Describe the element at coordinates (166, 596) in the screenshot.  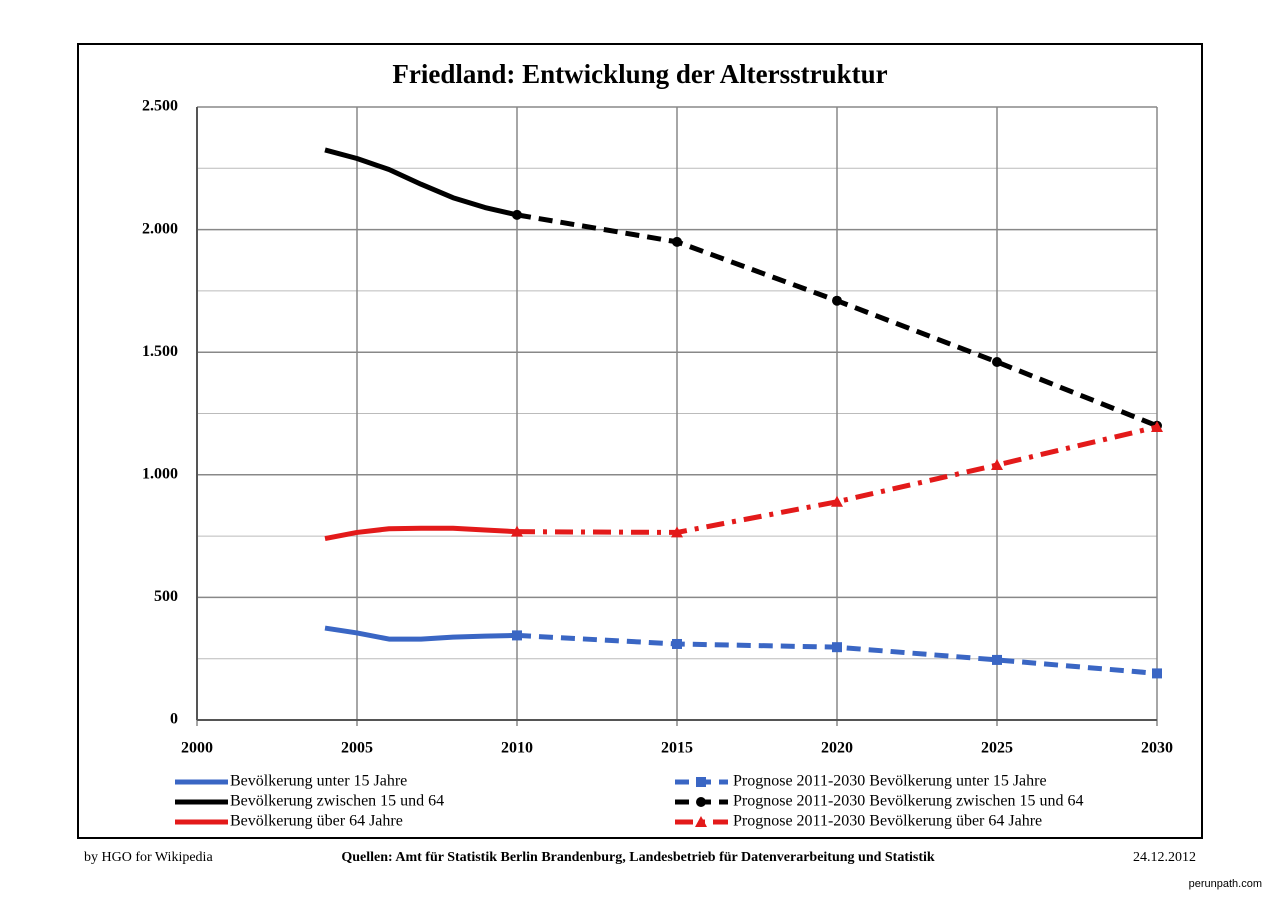
I see `y-tick-label: 500` at that location.